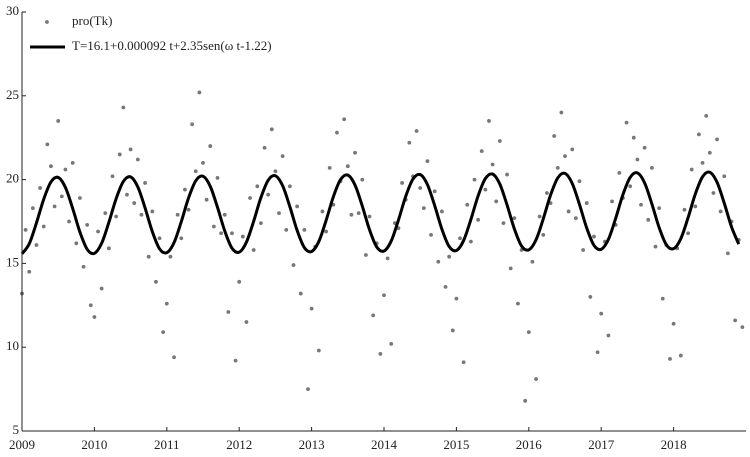  I want to click on legend-label: T=16.1+0.000092 t+2.35sen(ω t-1.22), so click(172, 45).